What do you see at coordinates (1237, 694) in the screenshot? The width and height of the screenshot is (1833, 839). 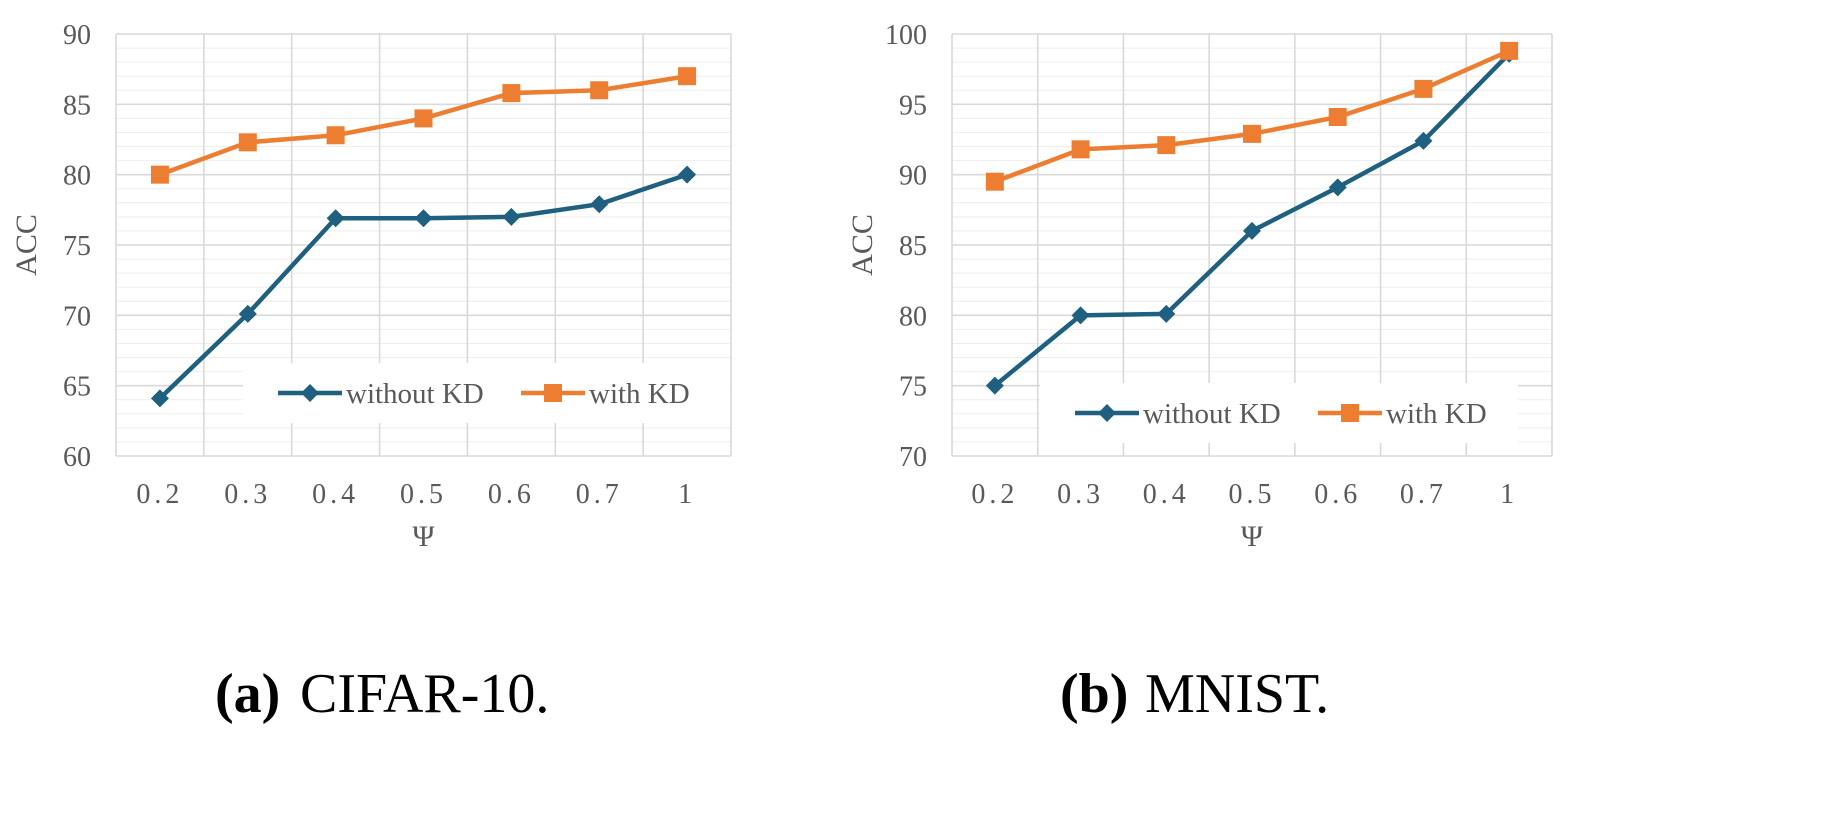 I see `caption-text: MNIST.` at bounding box center [1237, 694].